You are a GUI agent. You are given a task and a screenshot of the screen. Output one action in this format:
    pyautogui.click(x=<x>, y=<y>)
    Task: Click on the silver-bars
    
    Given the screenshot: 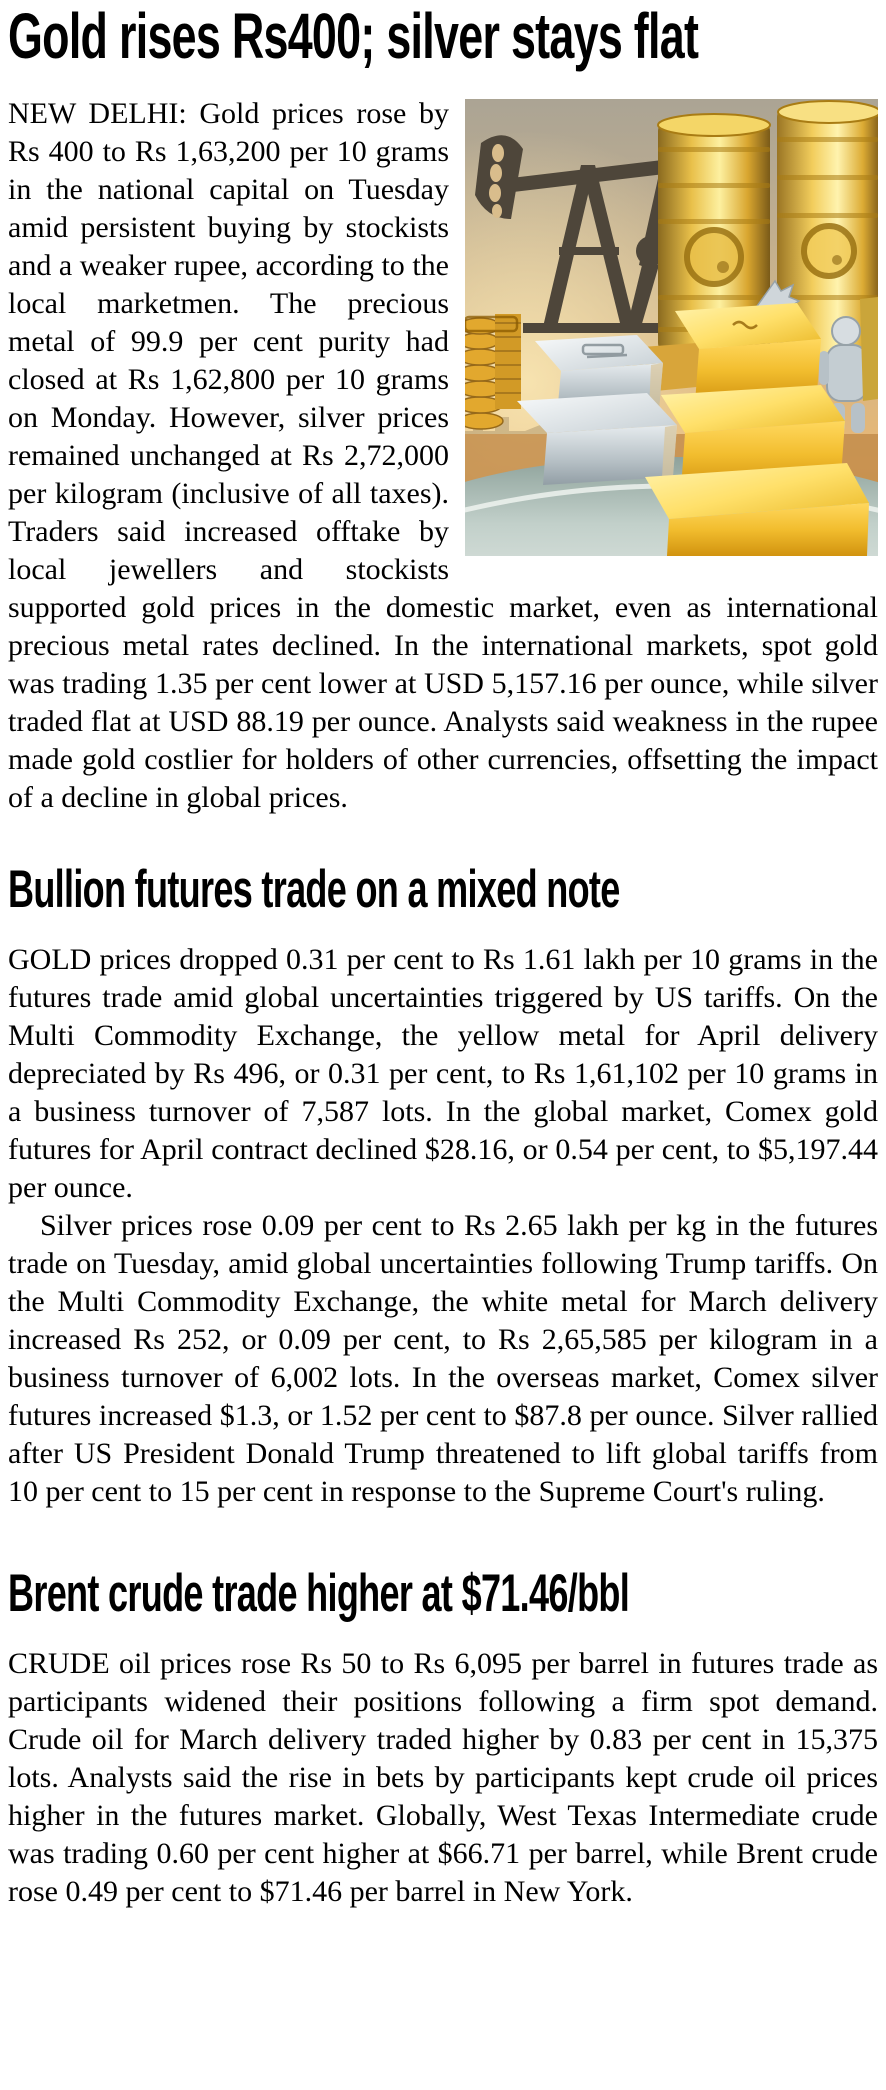 What is the action you would take?
    pyautogui.click(x=617, y=410)
    